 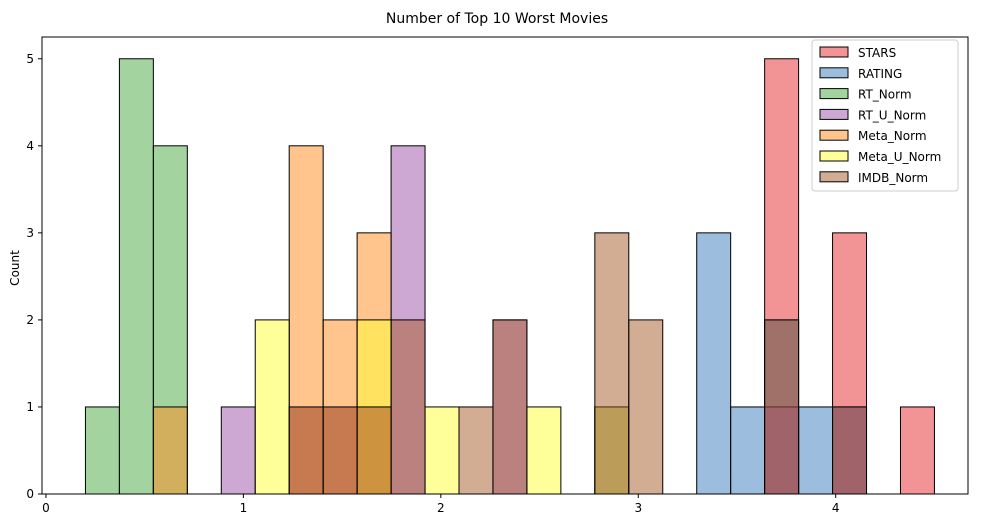 I want to click on legend-label: Meta_U_Norm, so click(x=899, y=157).